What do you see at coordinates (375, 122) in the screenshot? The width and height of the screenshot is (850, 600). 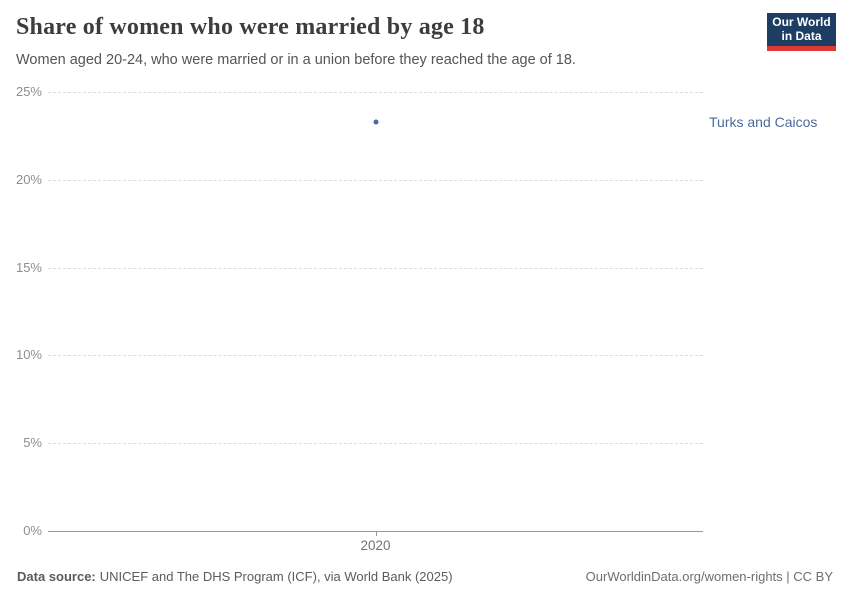 I see `data-point-turks-and-caicos` at bounding box center [375, 122].